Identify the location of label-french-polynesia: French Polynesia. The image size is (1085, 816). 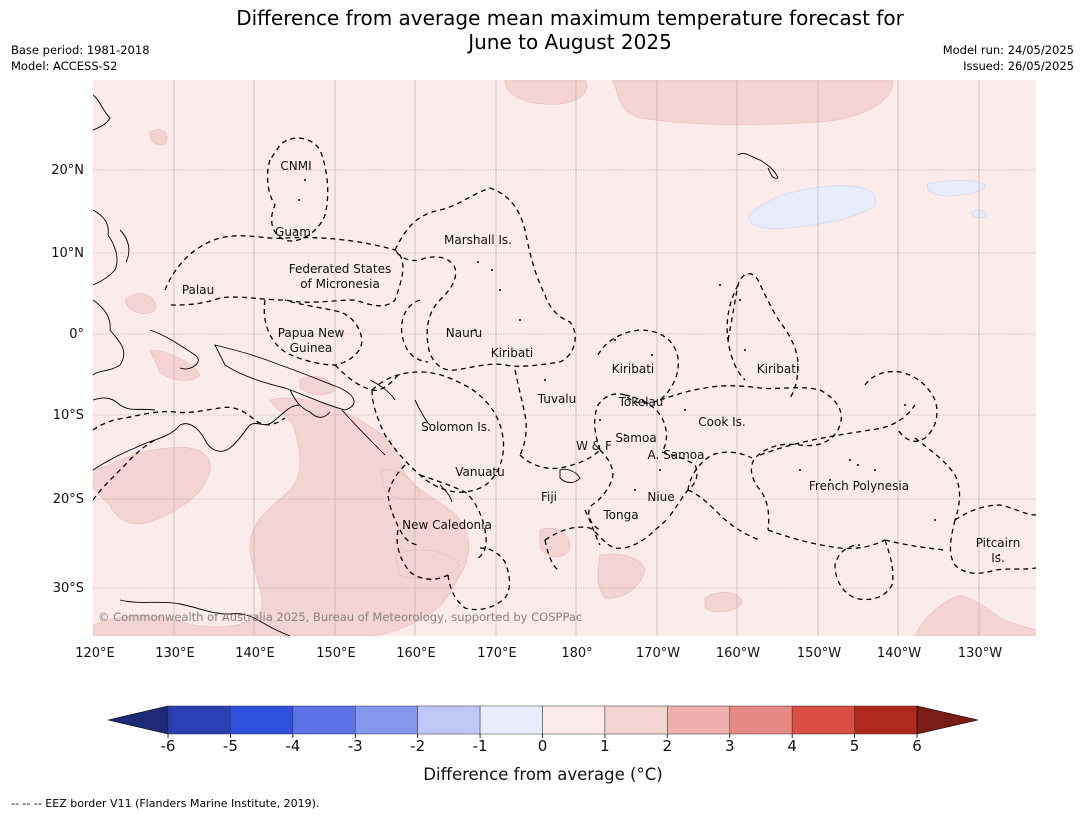
(859, 486).